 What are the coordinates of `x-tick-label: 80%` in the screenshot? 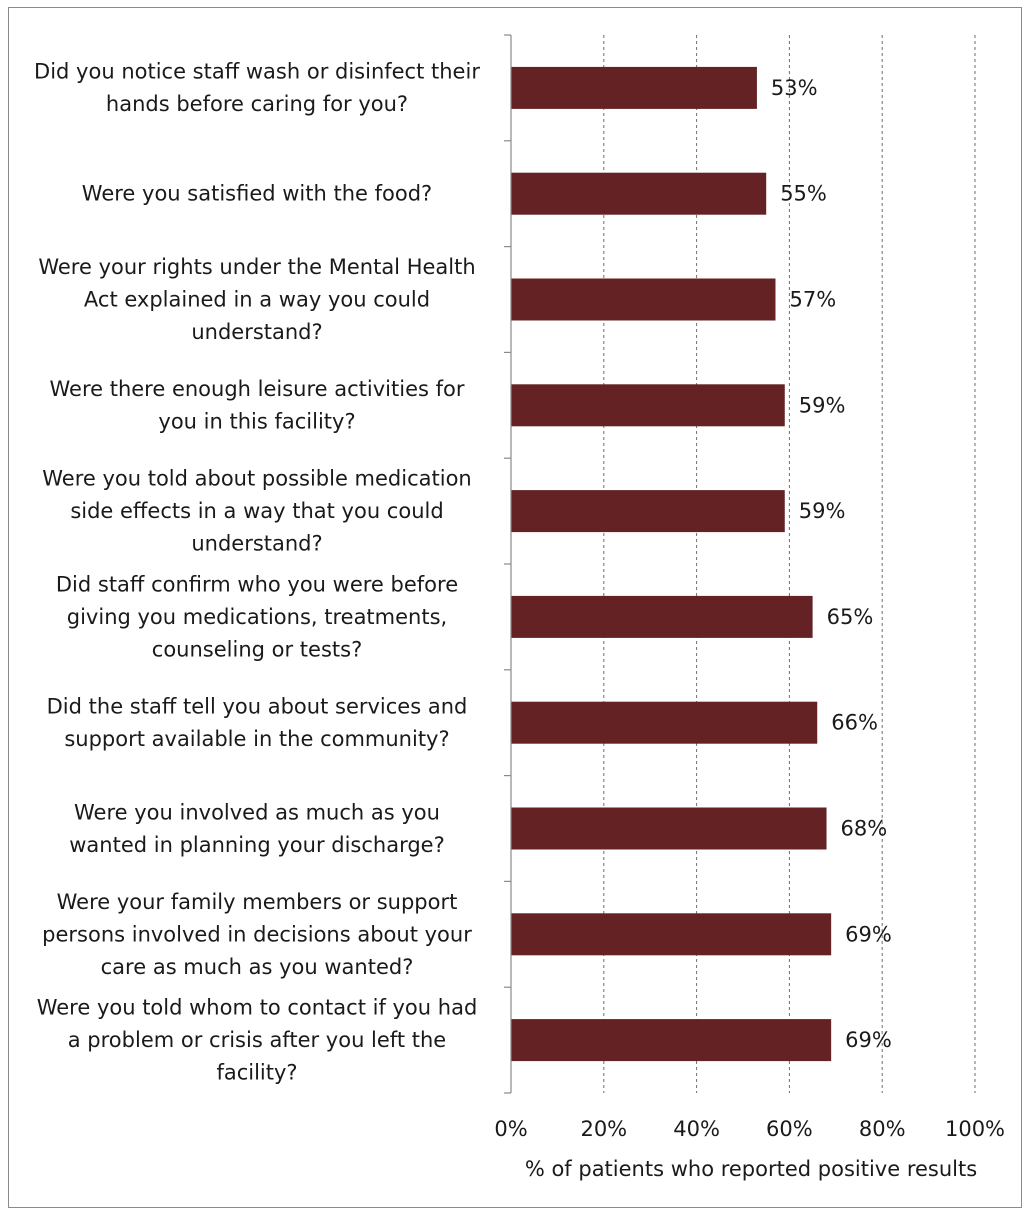 It's located at (882, 1129).